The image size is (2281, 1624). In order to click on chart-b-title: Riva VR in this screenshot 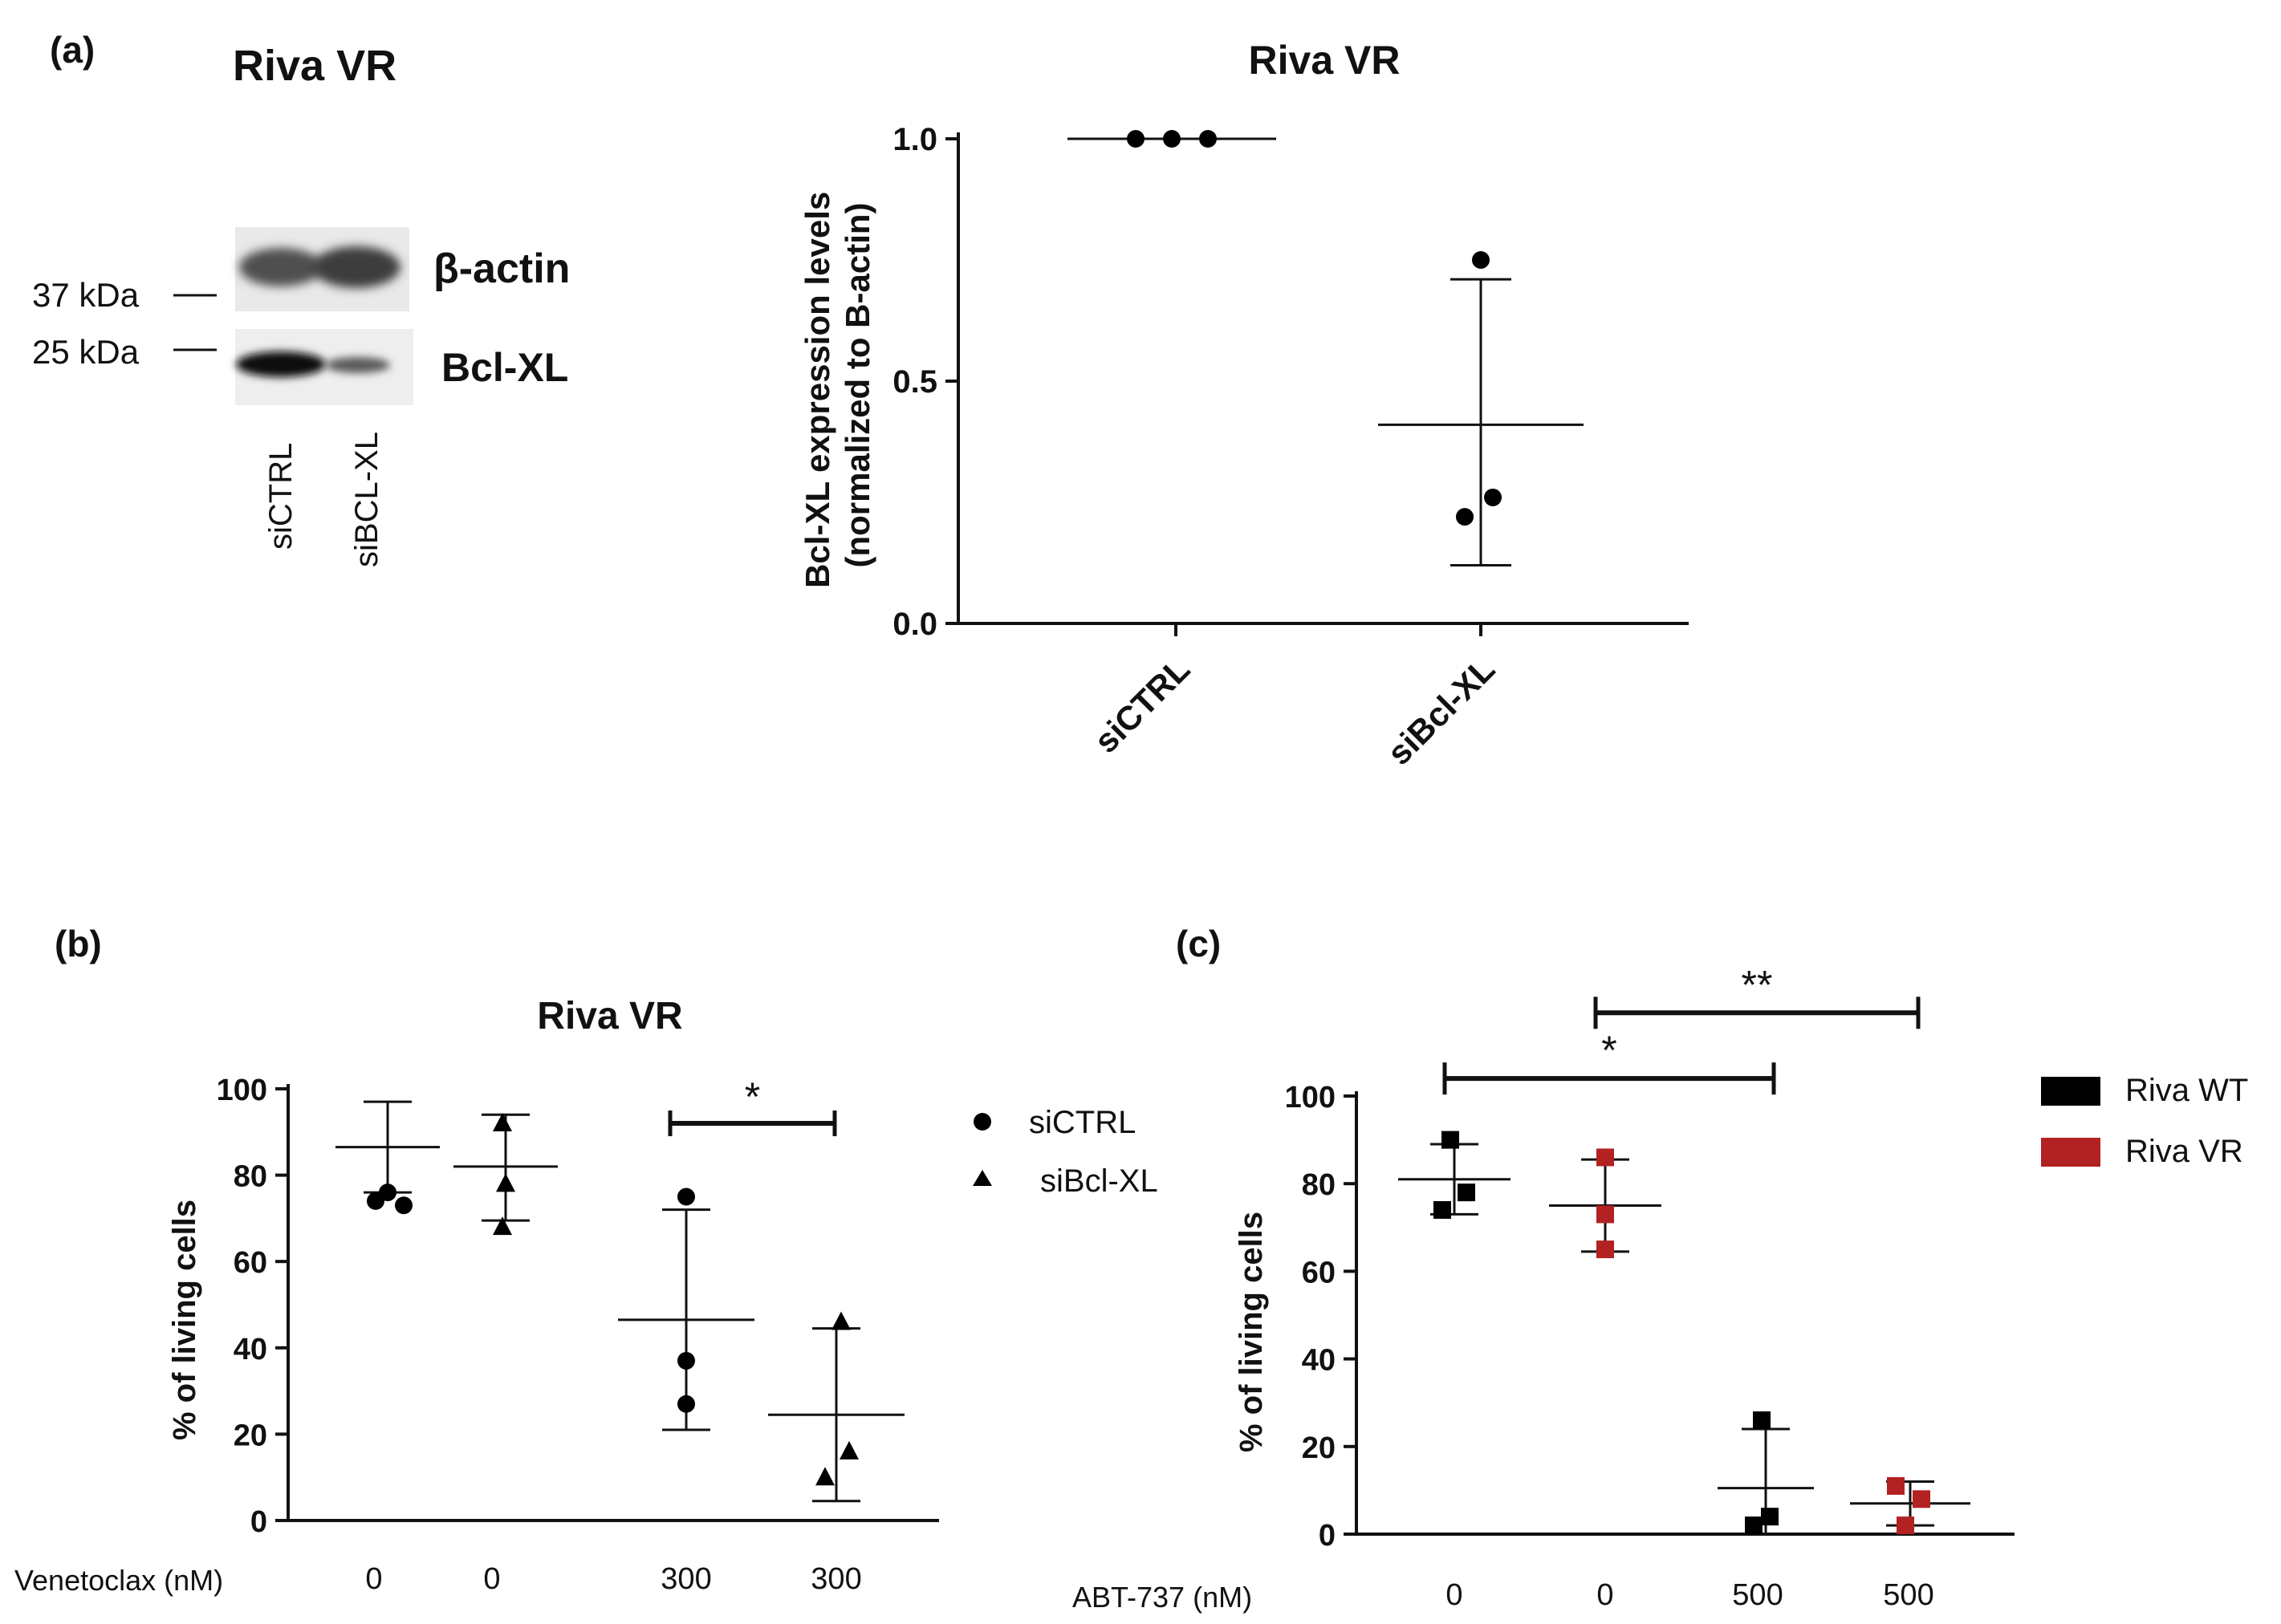, I will do `click(609, 1016)`.